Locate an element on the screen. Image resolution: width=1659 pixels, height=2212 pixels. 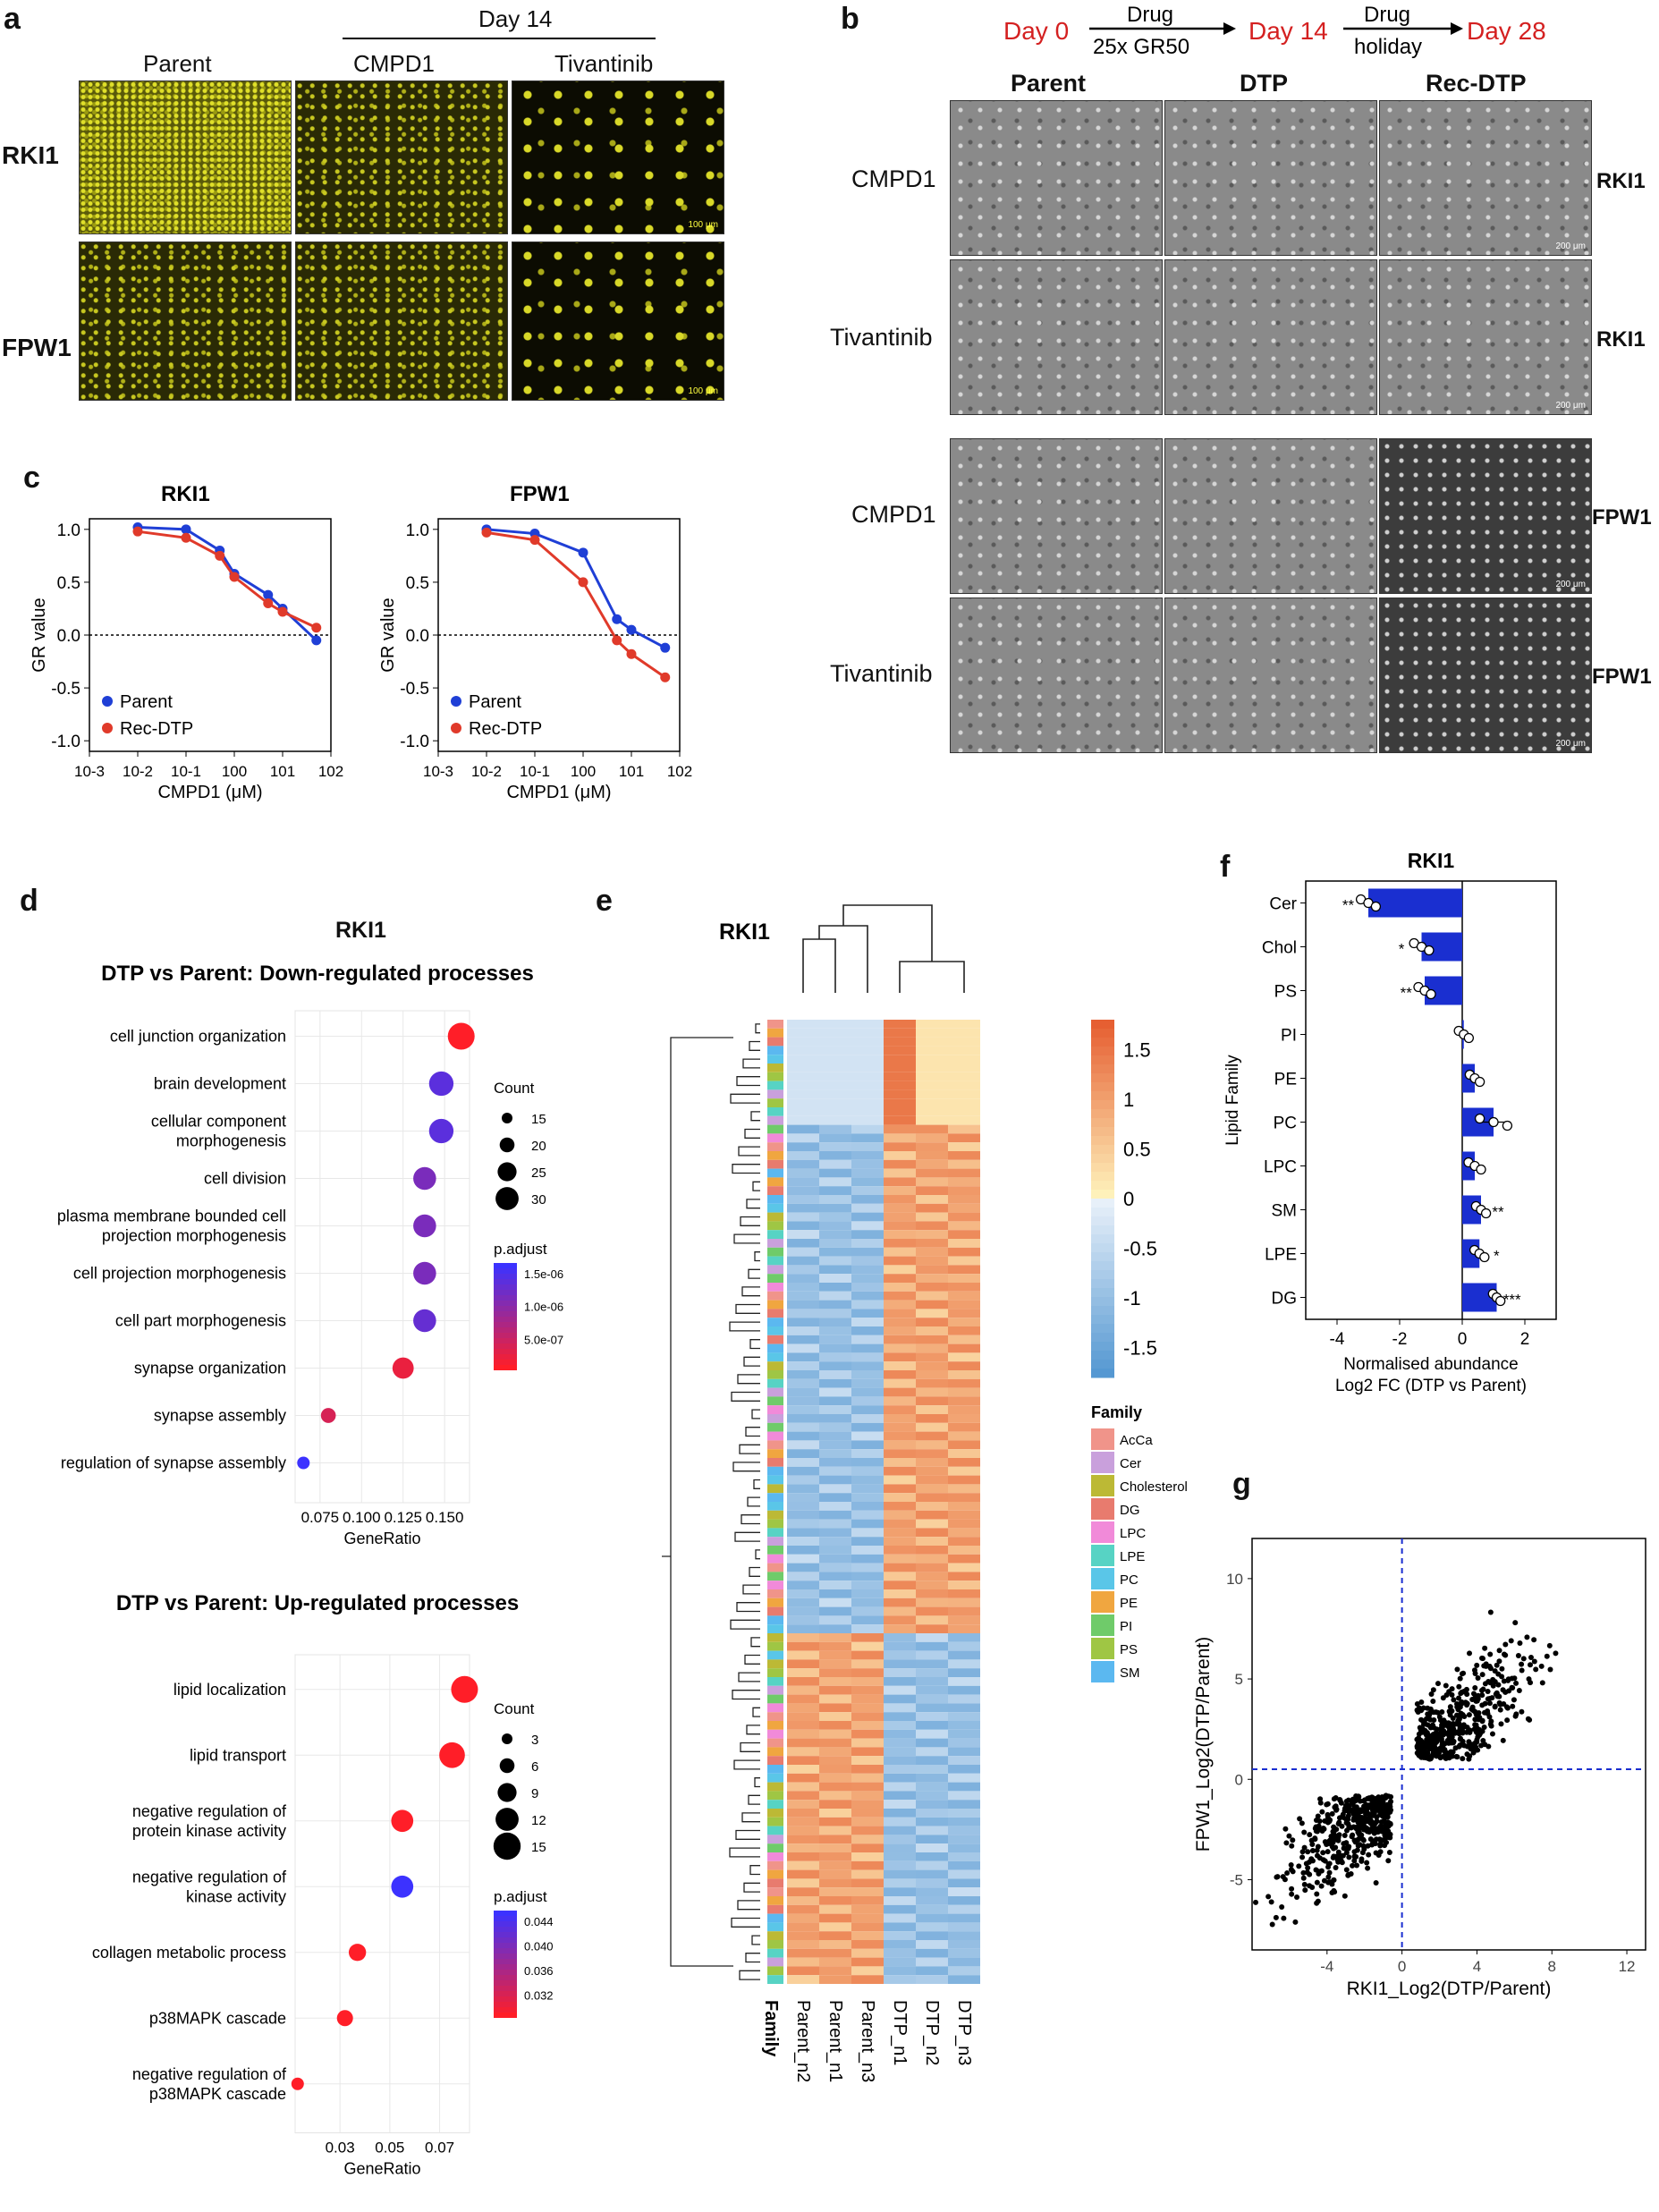
count-legend-label: 20 is located at coordinates (538, 1147).